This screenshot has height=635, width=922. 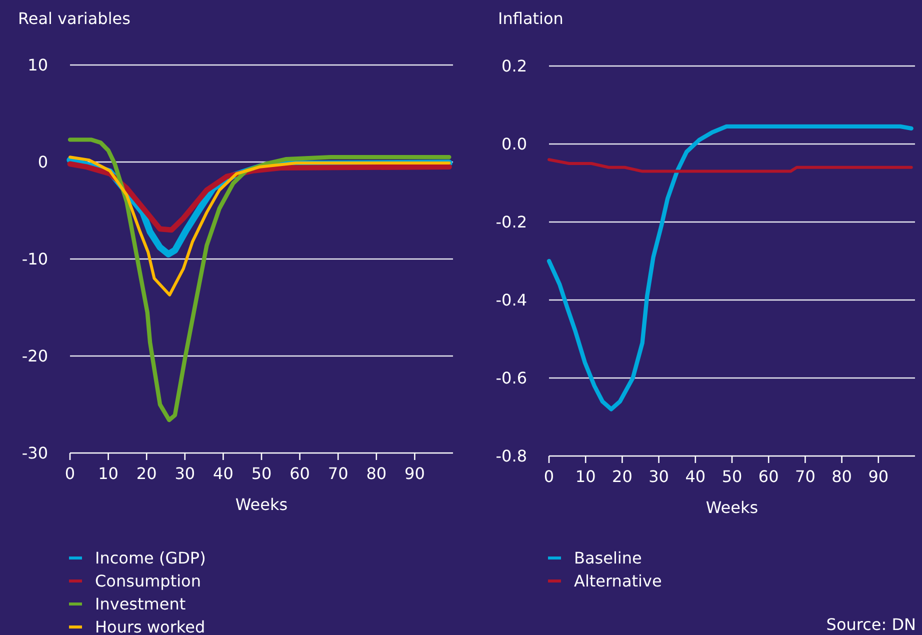 I want to click on y-tick-label: -20, so click(x=35, y=356).